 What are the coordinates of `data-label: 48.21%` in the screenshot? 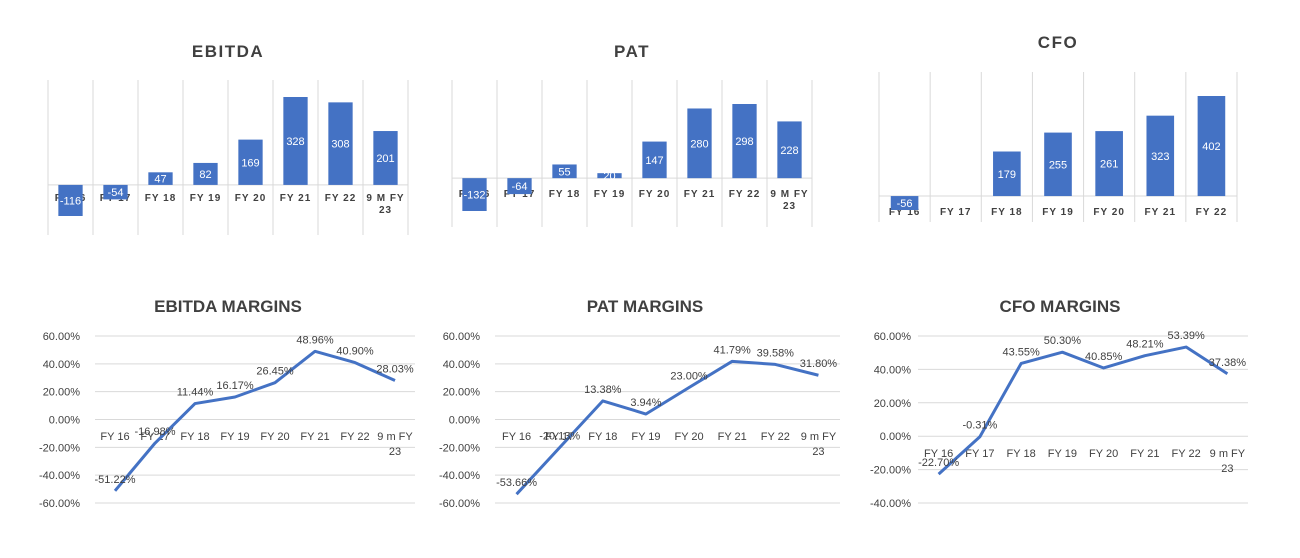 It's located at (1145, 345).